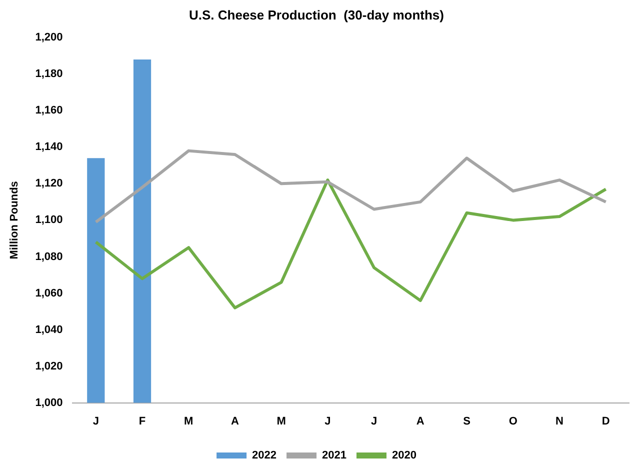  I want to click on y-tick-label: 1,000, so click(49, 402).